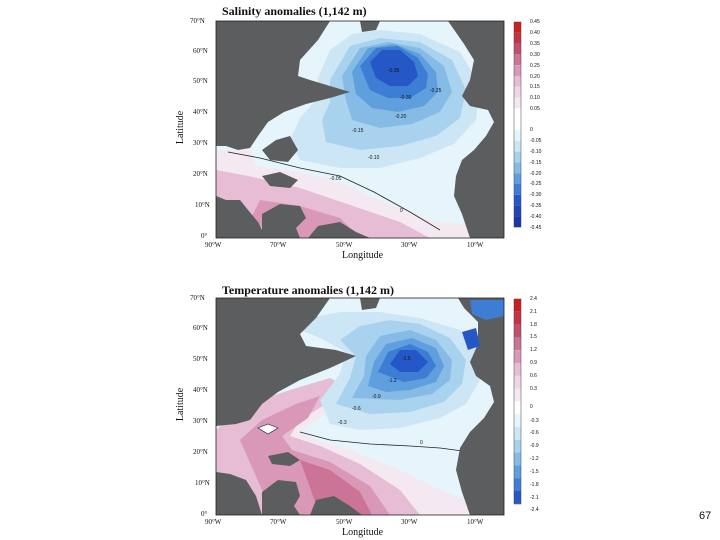 This screenshot has width=720, height=540. I want to click on temperature-lon-tick: 30°W, so click(409, 522).